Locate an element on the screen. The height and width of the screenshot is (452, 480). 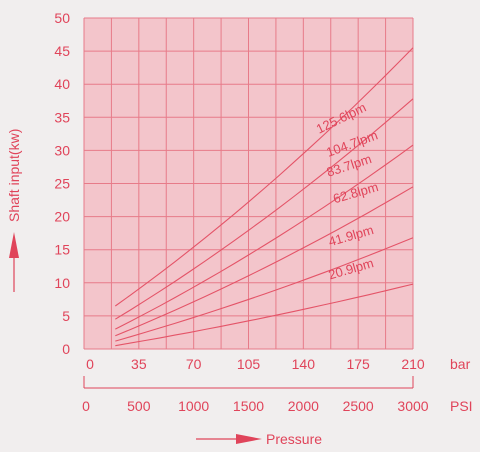
y-tick-label: 25 is located at coordinates (62, 184).